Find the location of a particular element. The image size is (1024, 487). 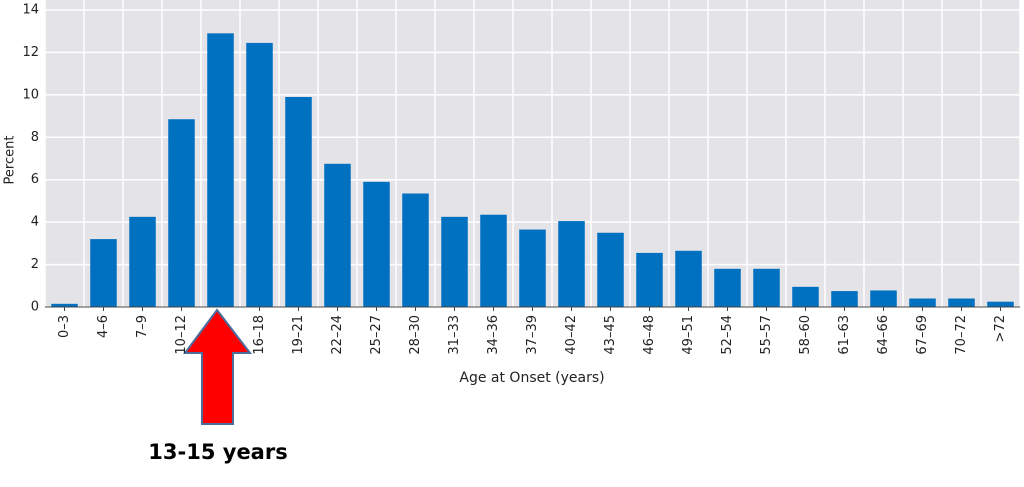

x-tick-label: 37–39 is located at coordinates (532, 335).